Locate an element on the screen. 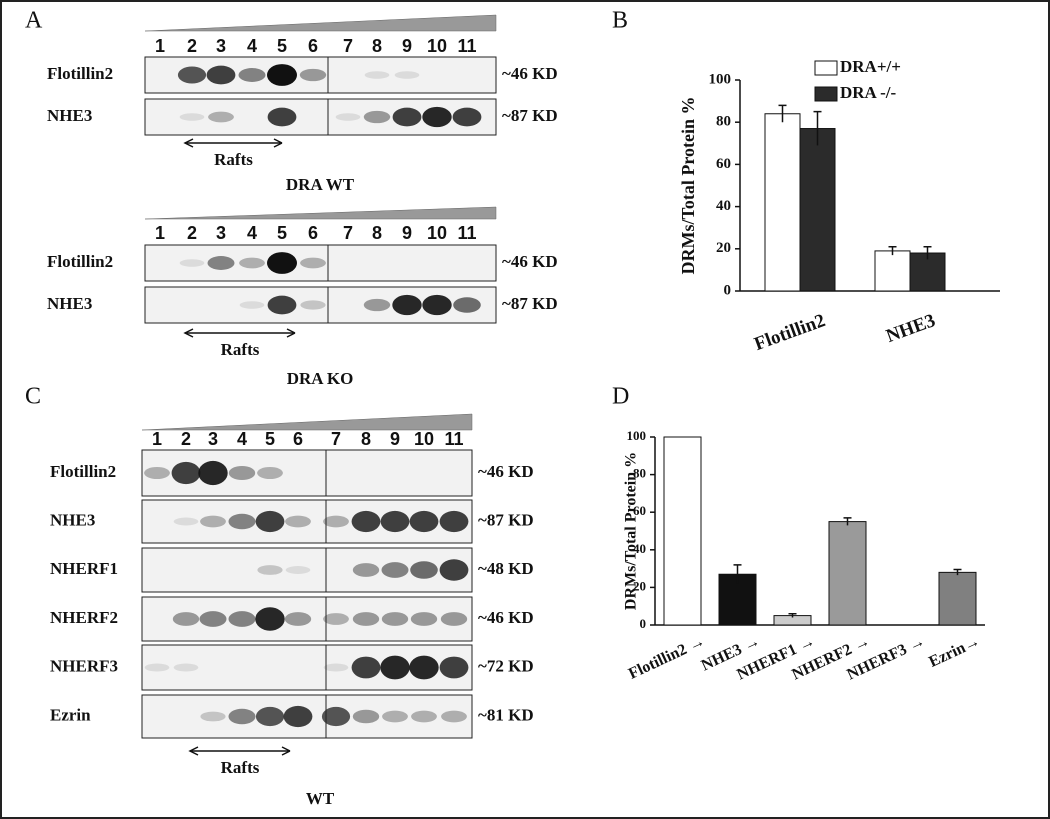 This screenshot has width=1050, height=819. row-label: Flotillin2 is located at coordinates (80, 73).